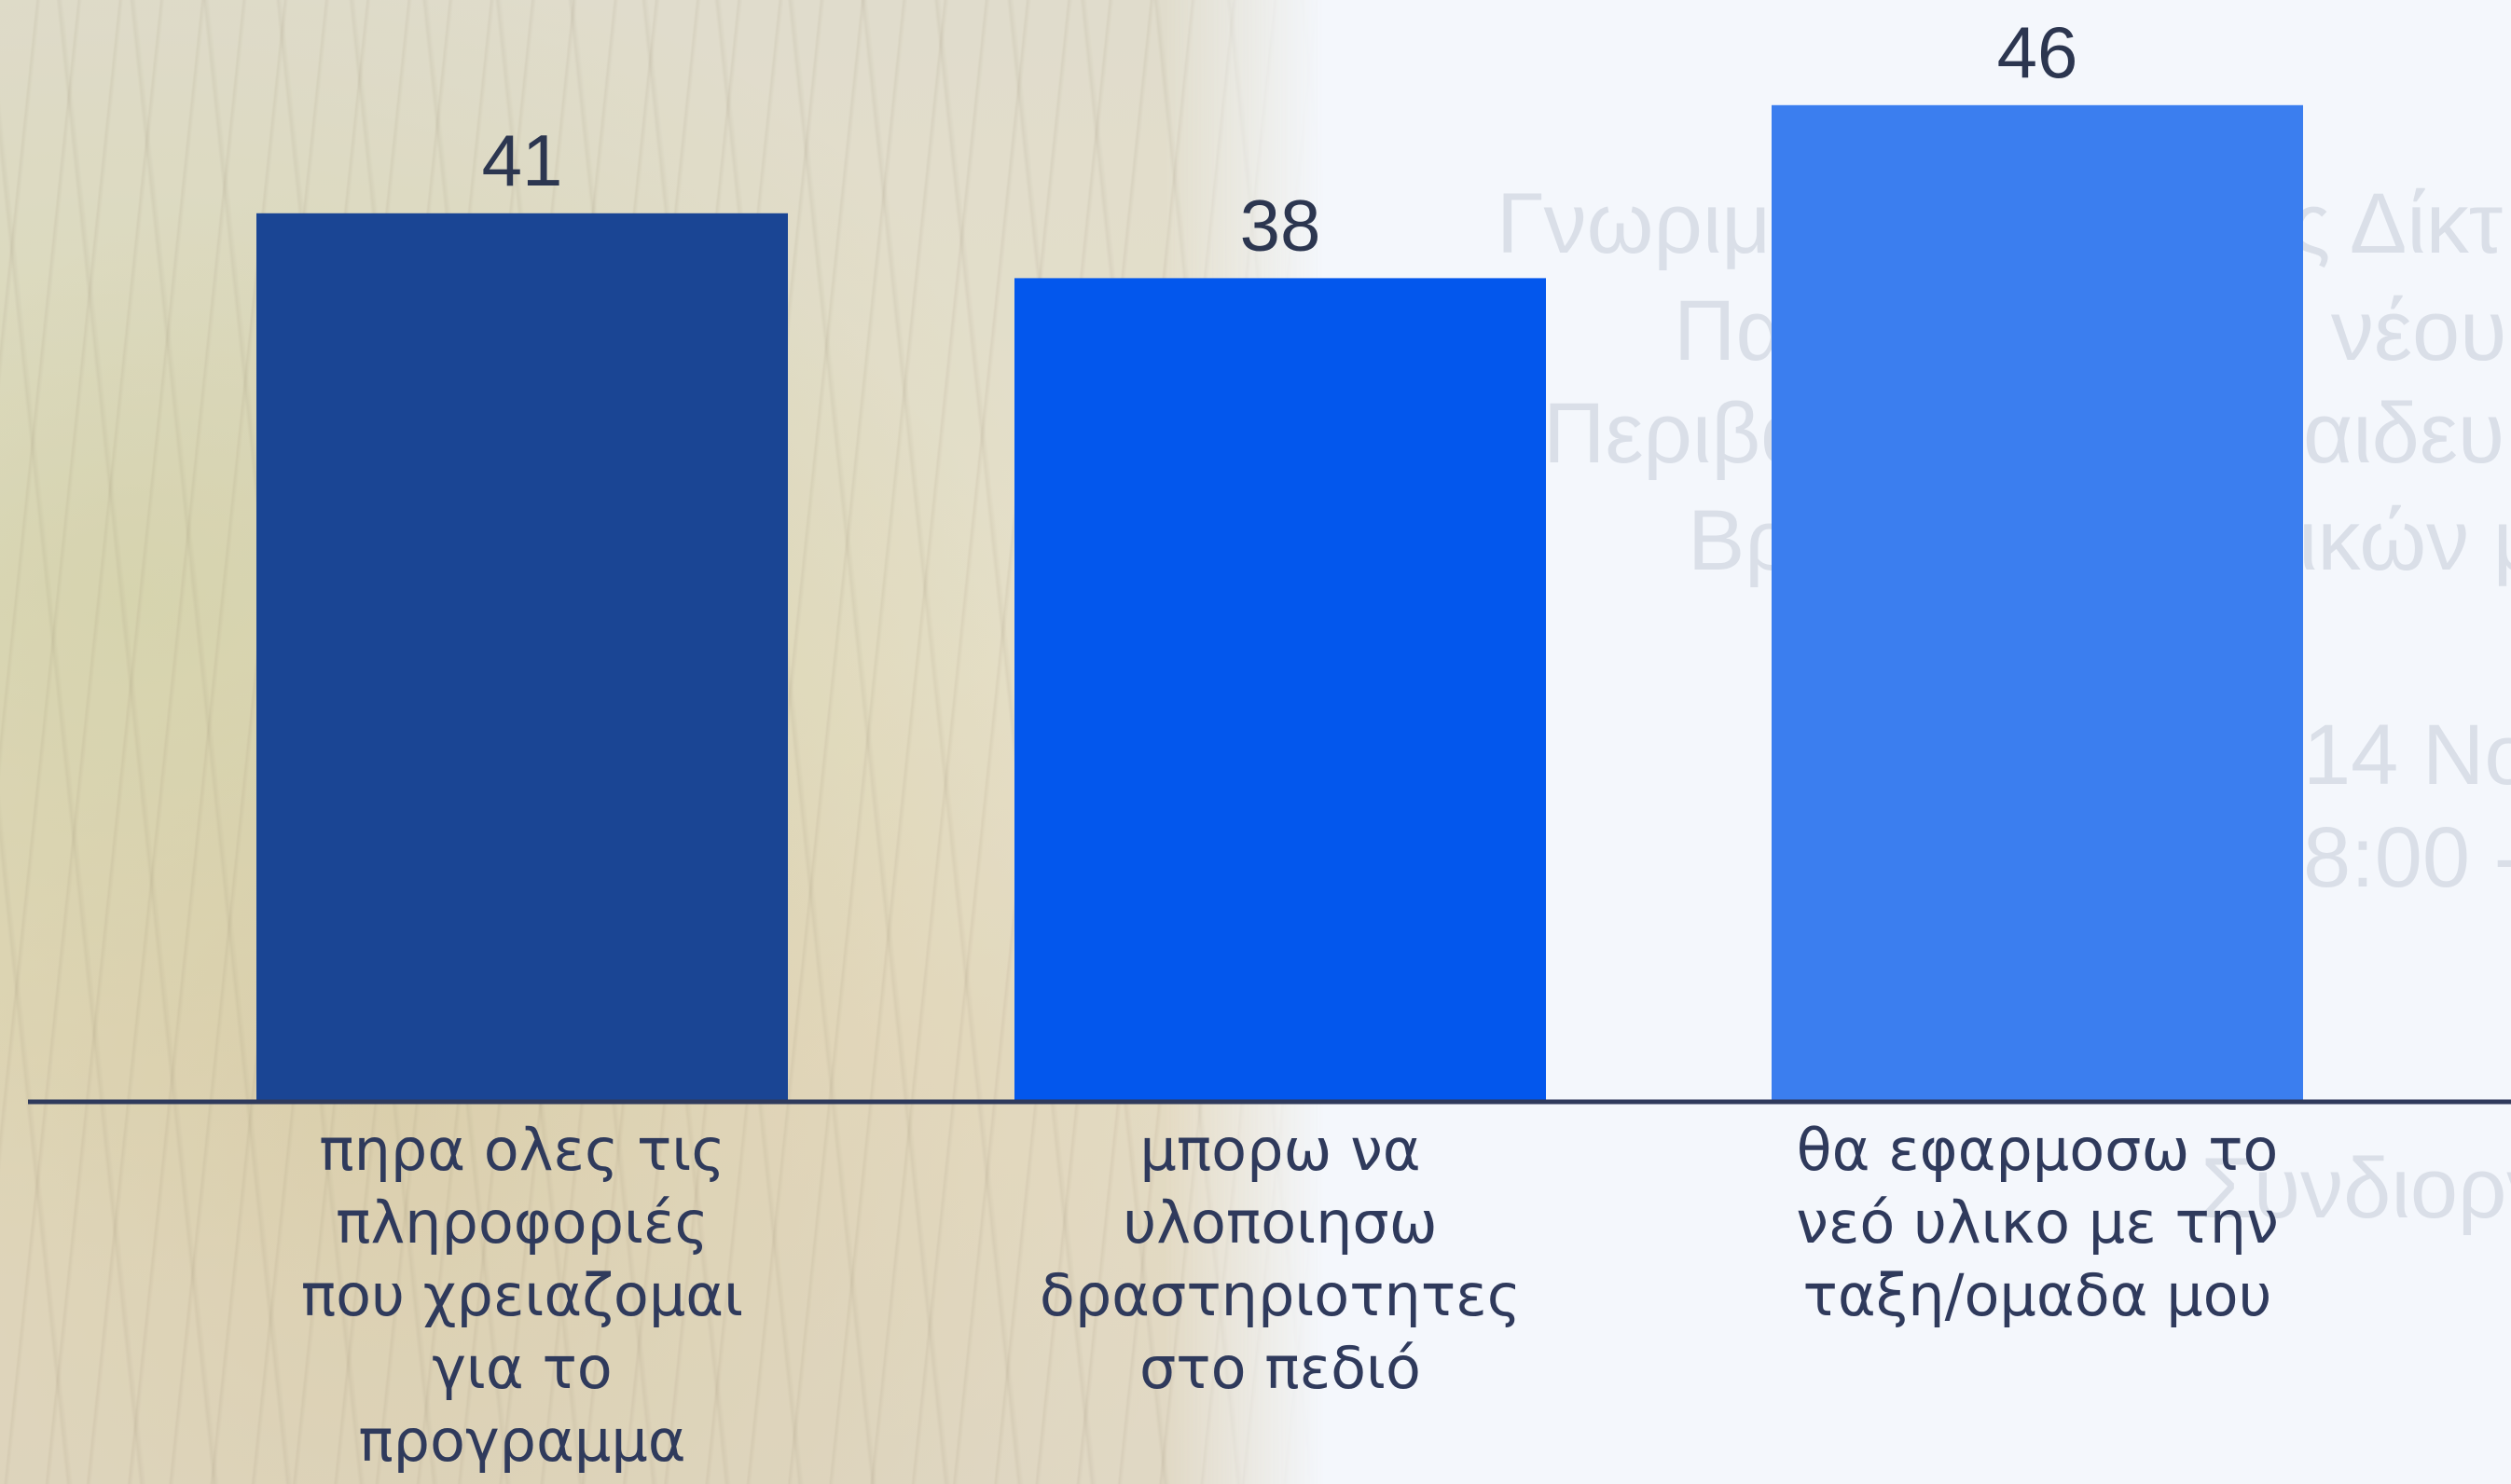 Image resolution: width=2511 pixels, height=1484 pixels. Describe the element at coordinates (2404, 433) in the screenshot. I see `background-text-fragment: αιδευ` at that location.